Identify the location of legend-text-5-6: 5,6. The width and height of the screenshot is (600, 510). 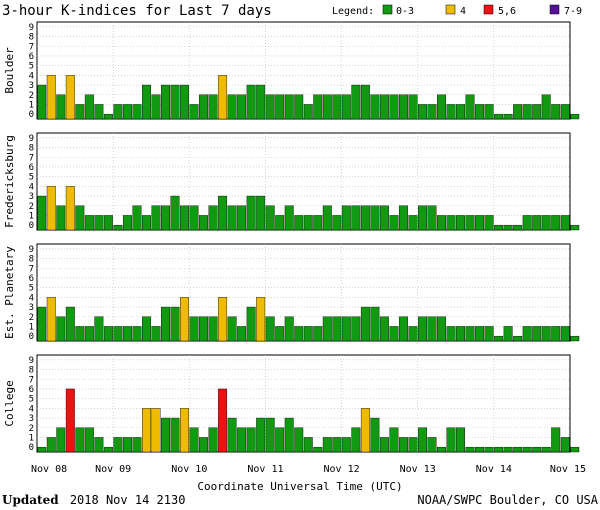
(507, 11).